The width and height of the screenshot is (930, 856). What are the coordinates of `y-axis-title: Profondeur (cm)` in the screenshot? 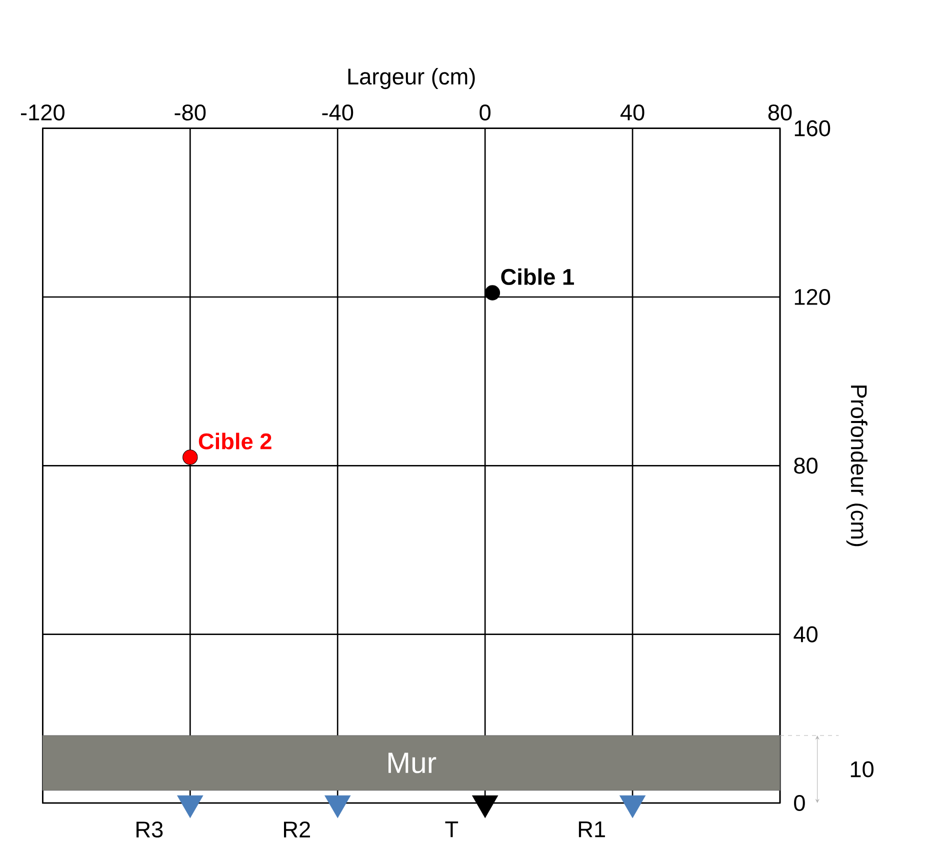 It's located at (857, 466).